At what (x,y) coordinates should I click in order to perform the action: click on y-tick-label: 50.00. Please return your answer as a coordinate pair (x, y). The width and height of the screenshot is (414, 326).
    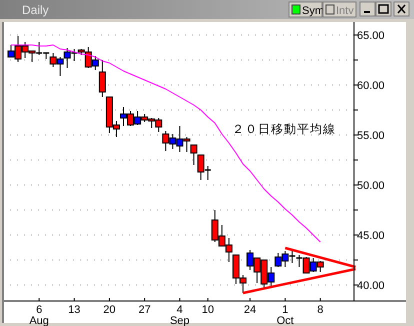
    Looking at the image, I should click on (371, 186).